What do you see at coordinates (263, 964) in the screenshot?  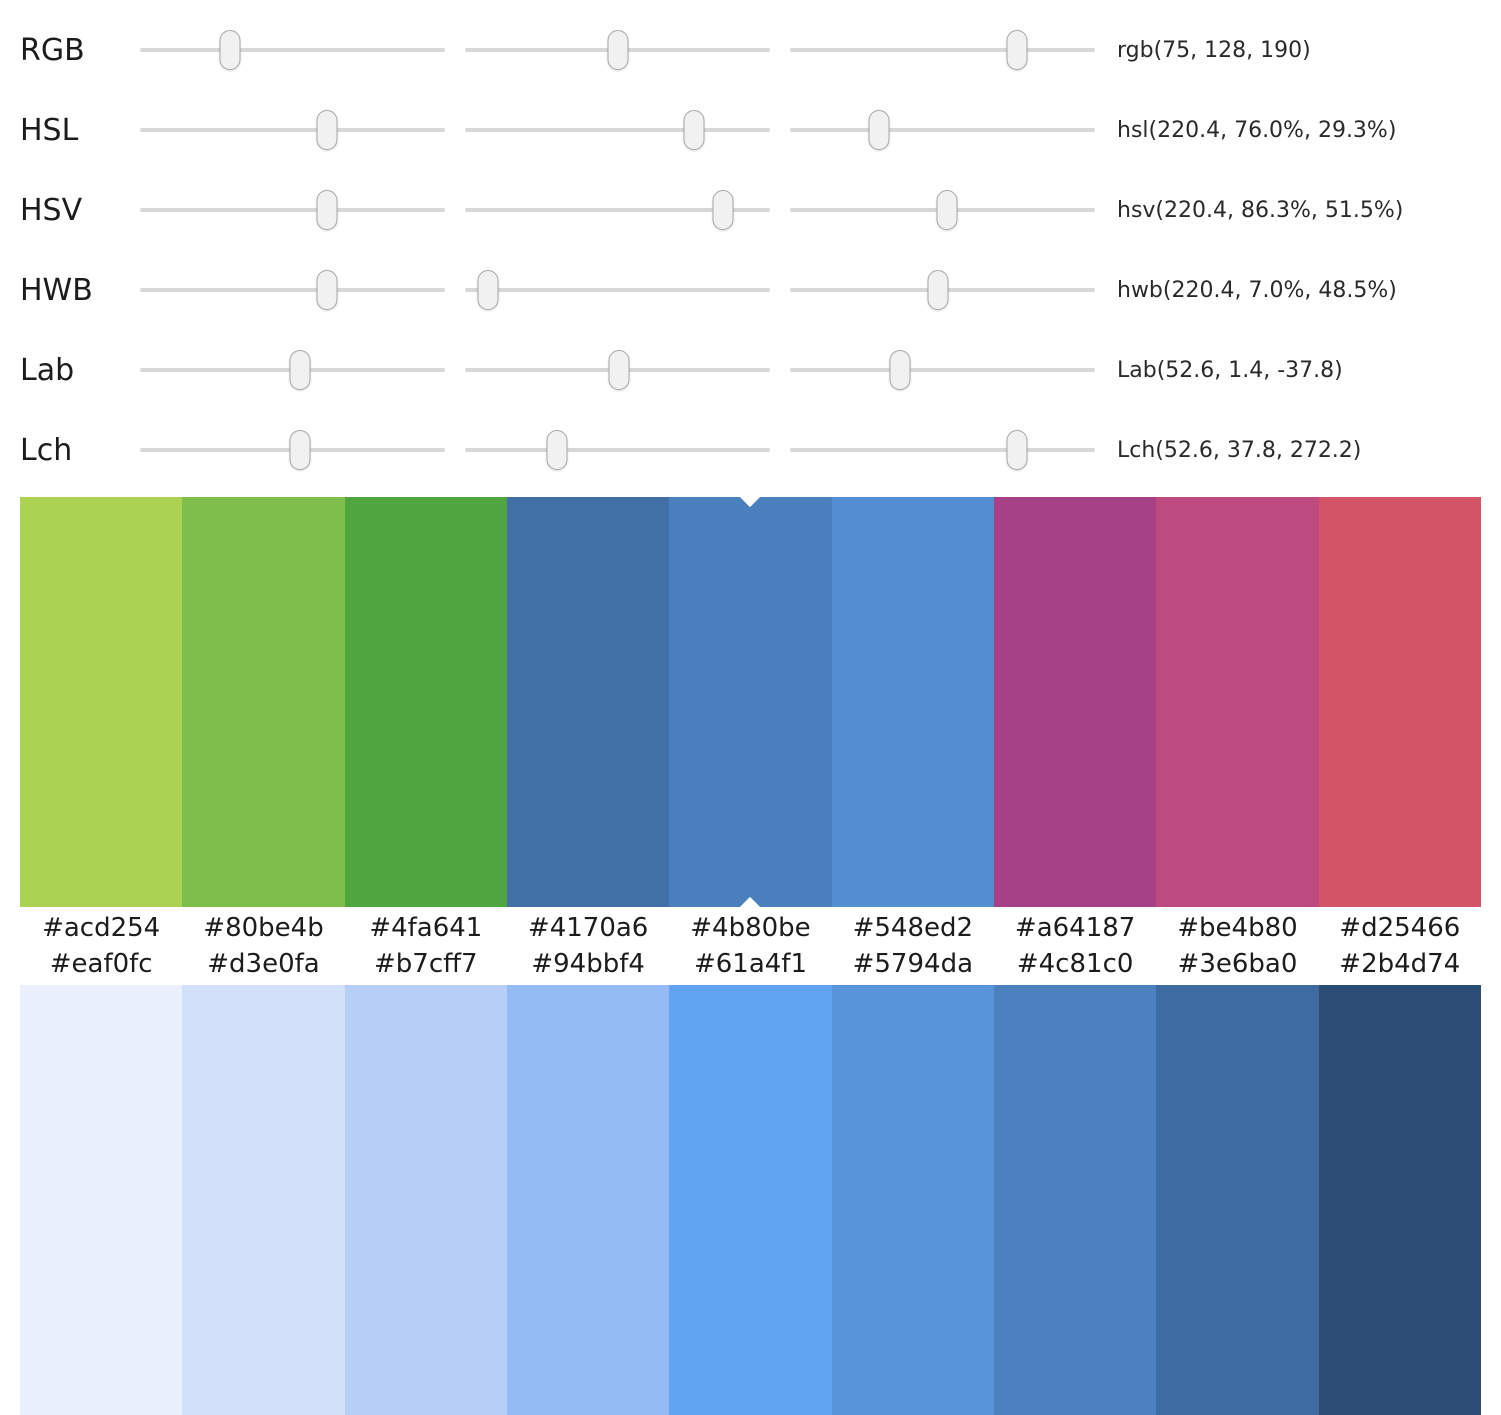 I see `shade-swatch-label-1: #d3e0fa` at bounding box center [263, 964].